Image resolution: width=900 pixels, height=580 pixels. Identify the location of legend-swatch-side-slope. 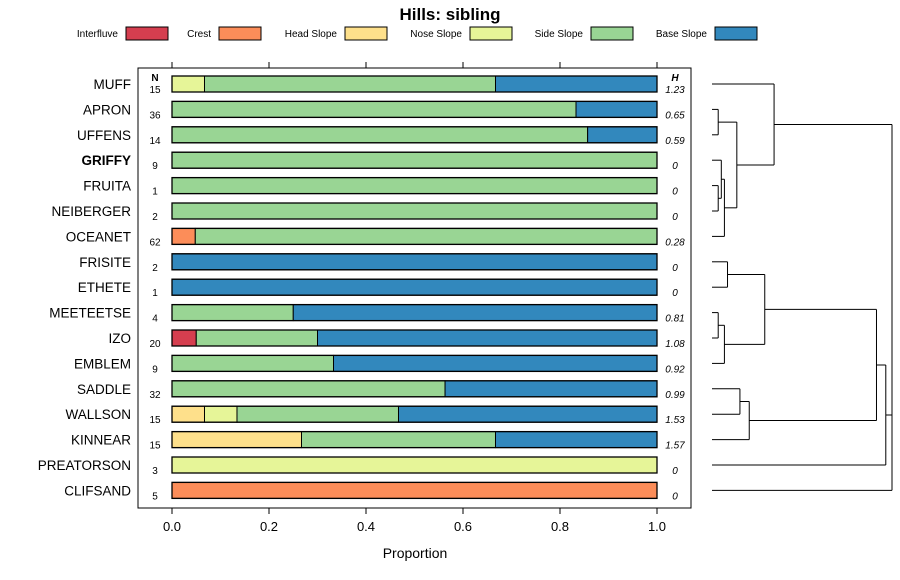
(612, 33).